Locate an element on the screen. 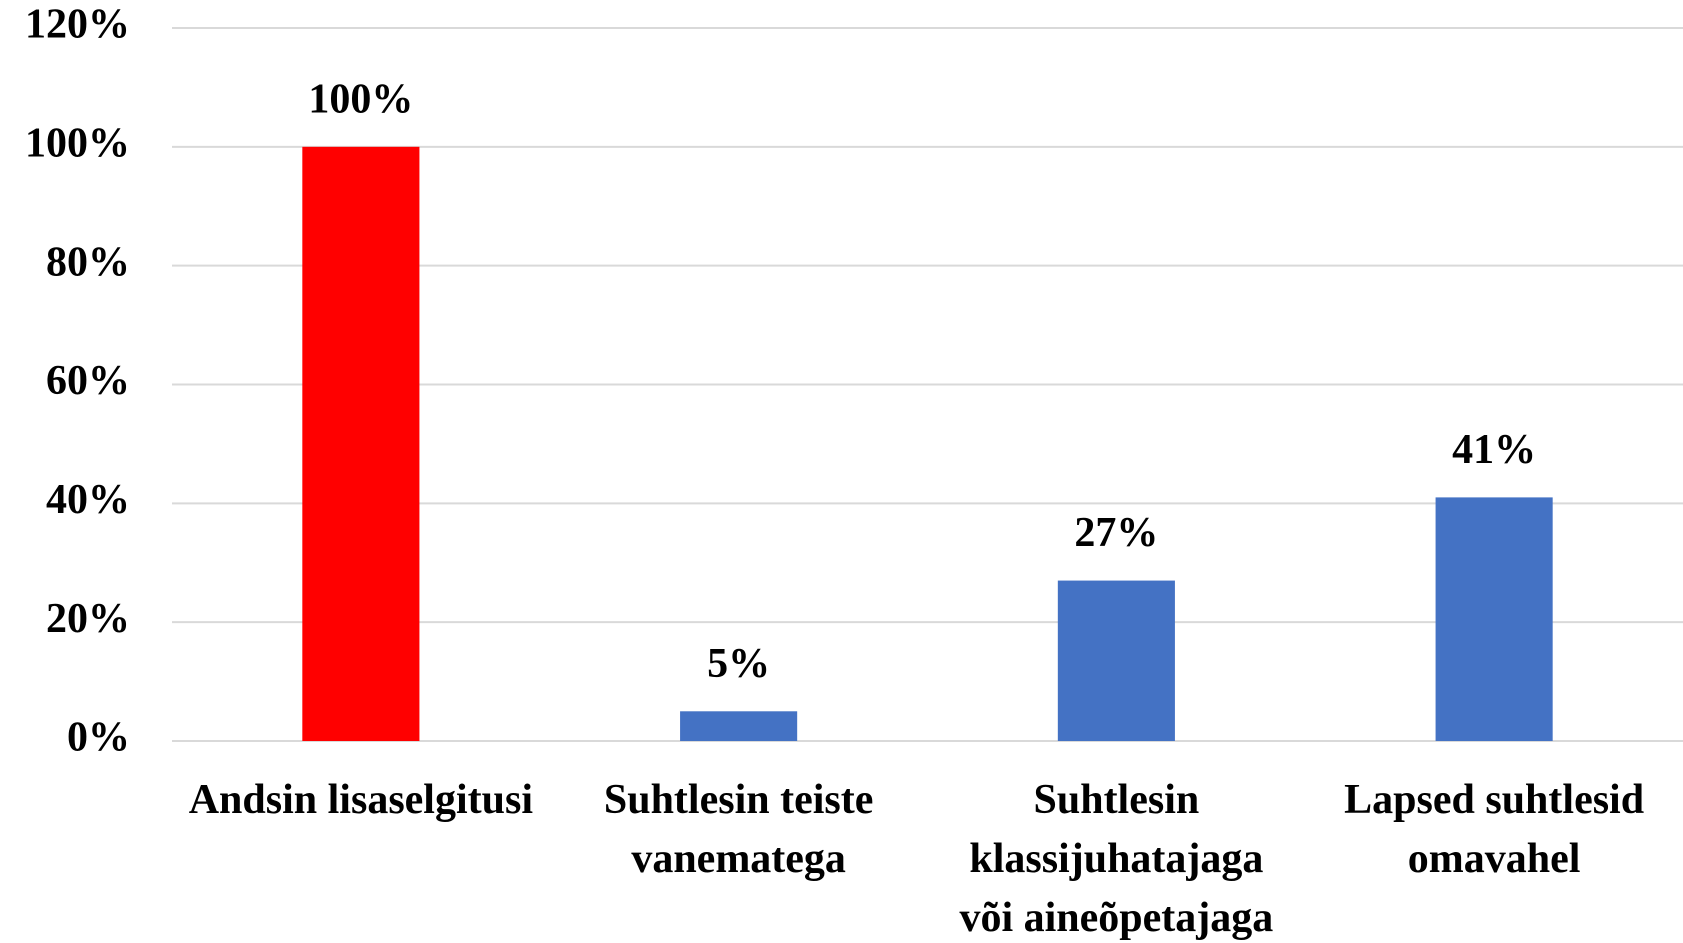 Image resolution: width=1683 pixels, height=943 pixels. x-tick-label: Suhtlesin teiste vanematega is located at coordinates (738, 829).